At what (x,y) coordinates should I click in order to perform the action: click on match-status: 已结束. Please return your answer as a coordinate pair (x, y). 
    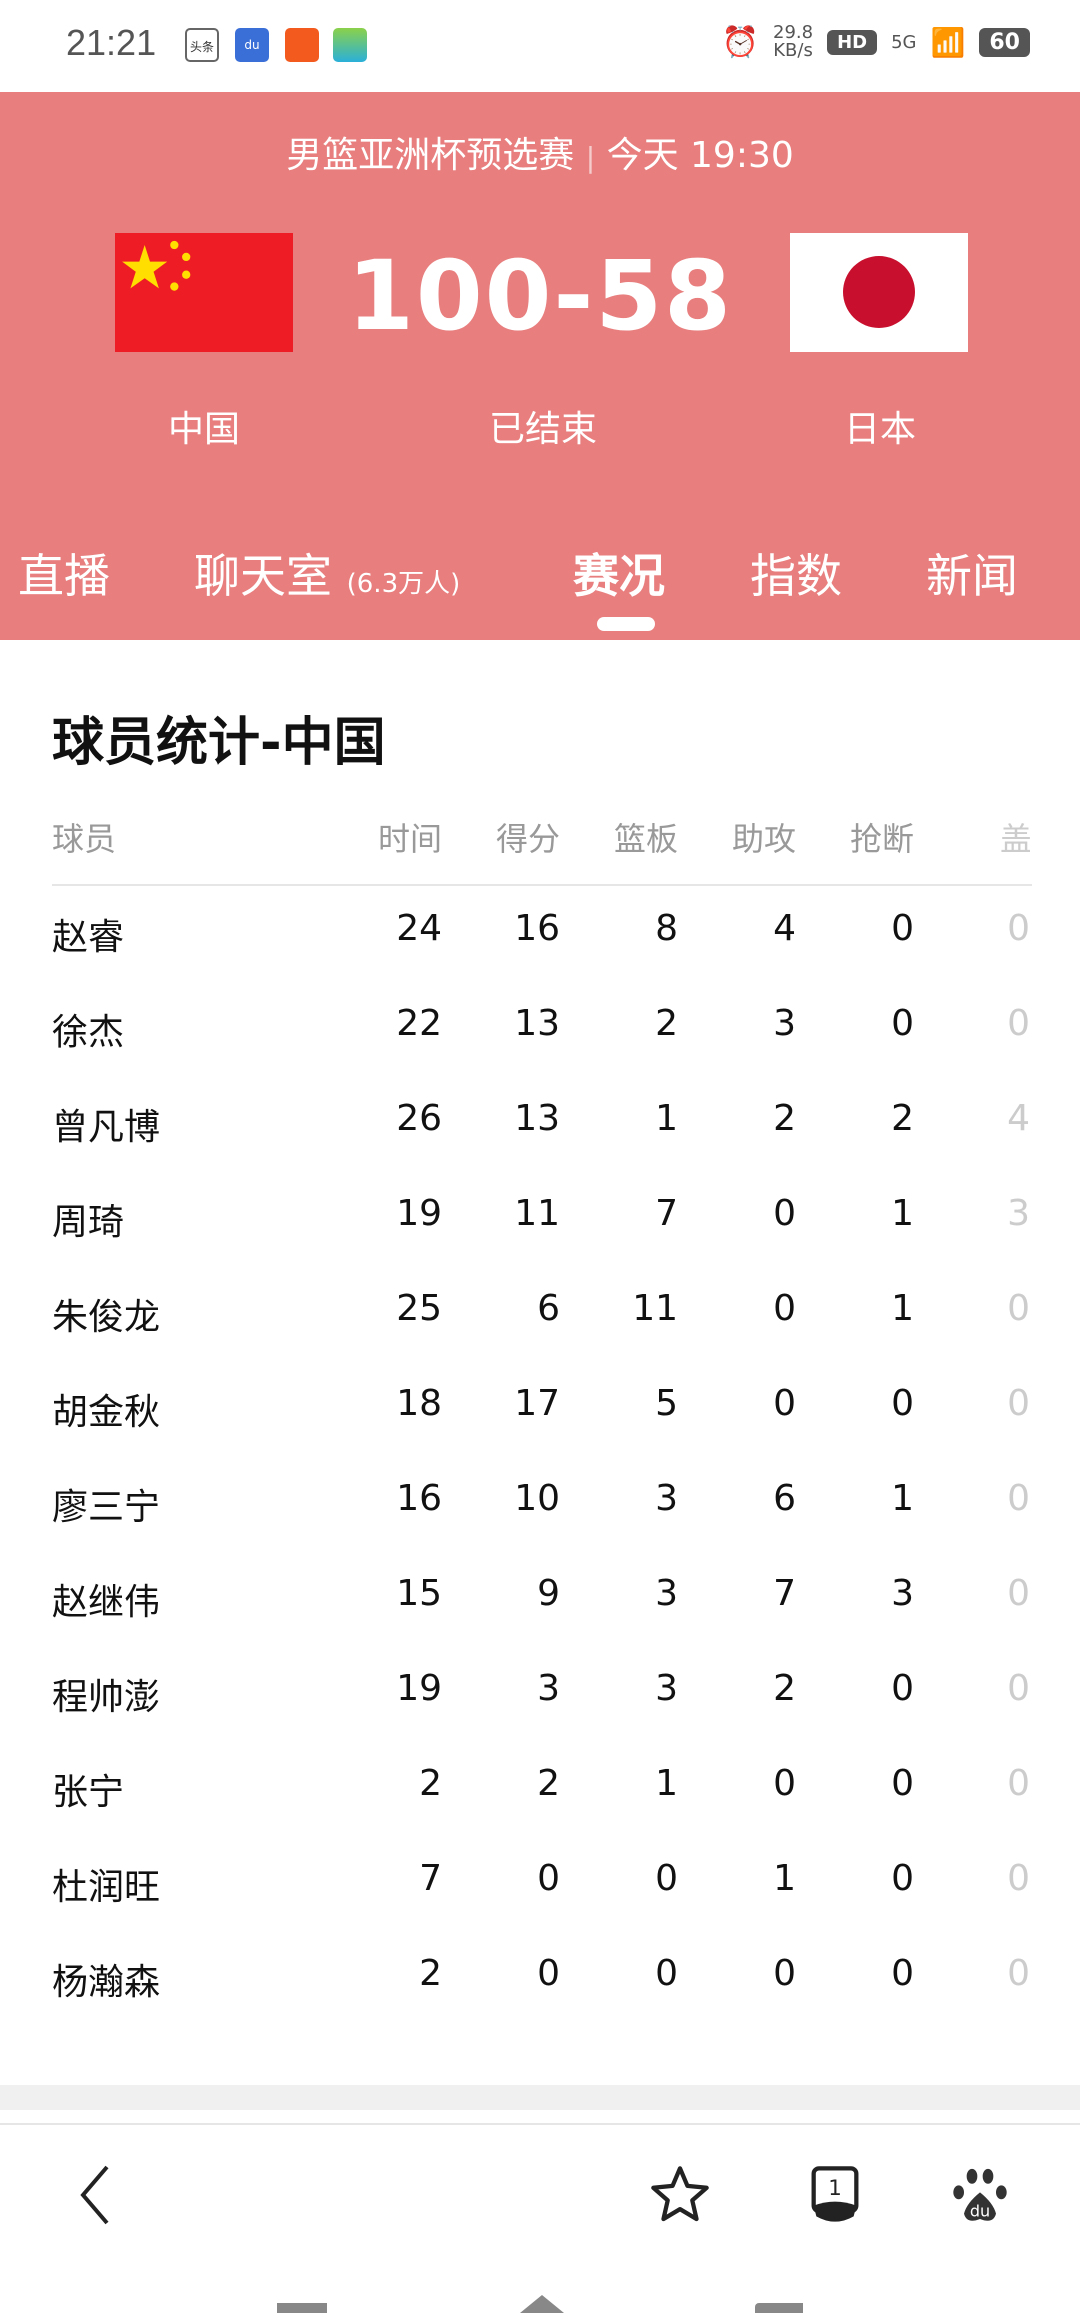
    Looking at the image, I should click on (542, 429).